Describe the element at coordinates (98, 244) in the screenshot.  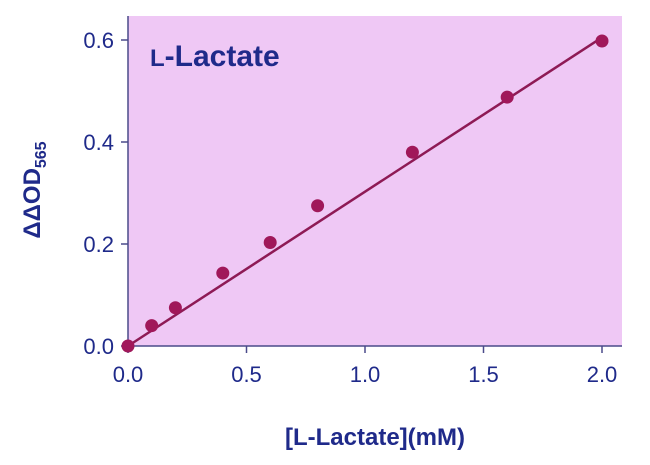
I see `y-tick-label: 0.2` at that location.